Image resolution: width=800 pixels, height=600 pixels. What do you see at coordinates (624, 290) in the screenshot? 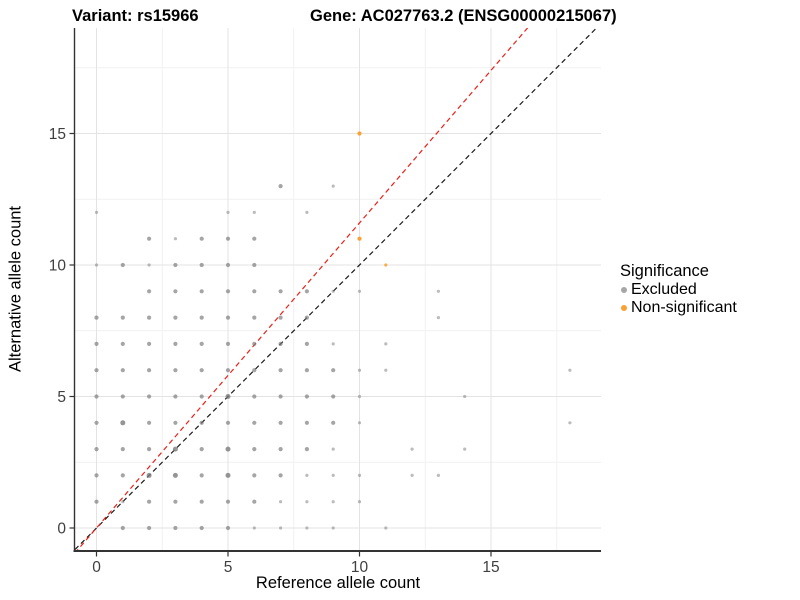
I see `legend-key-dot-excluded` at bounding box center [624, 290].